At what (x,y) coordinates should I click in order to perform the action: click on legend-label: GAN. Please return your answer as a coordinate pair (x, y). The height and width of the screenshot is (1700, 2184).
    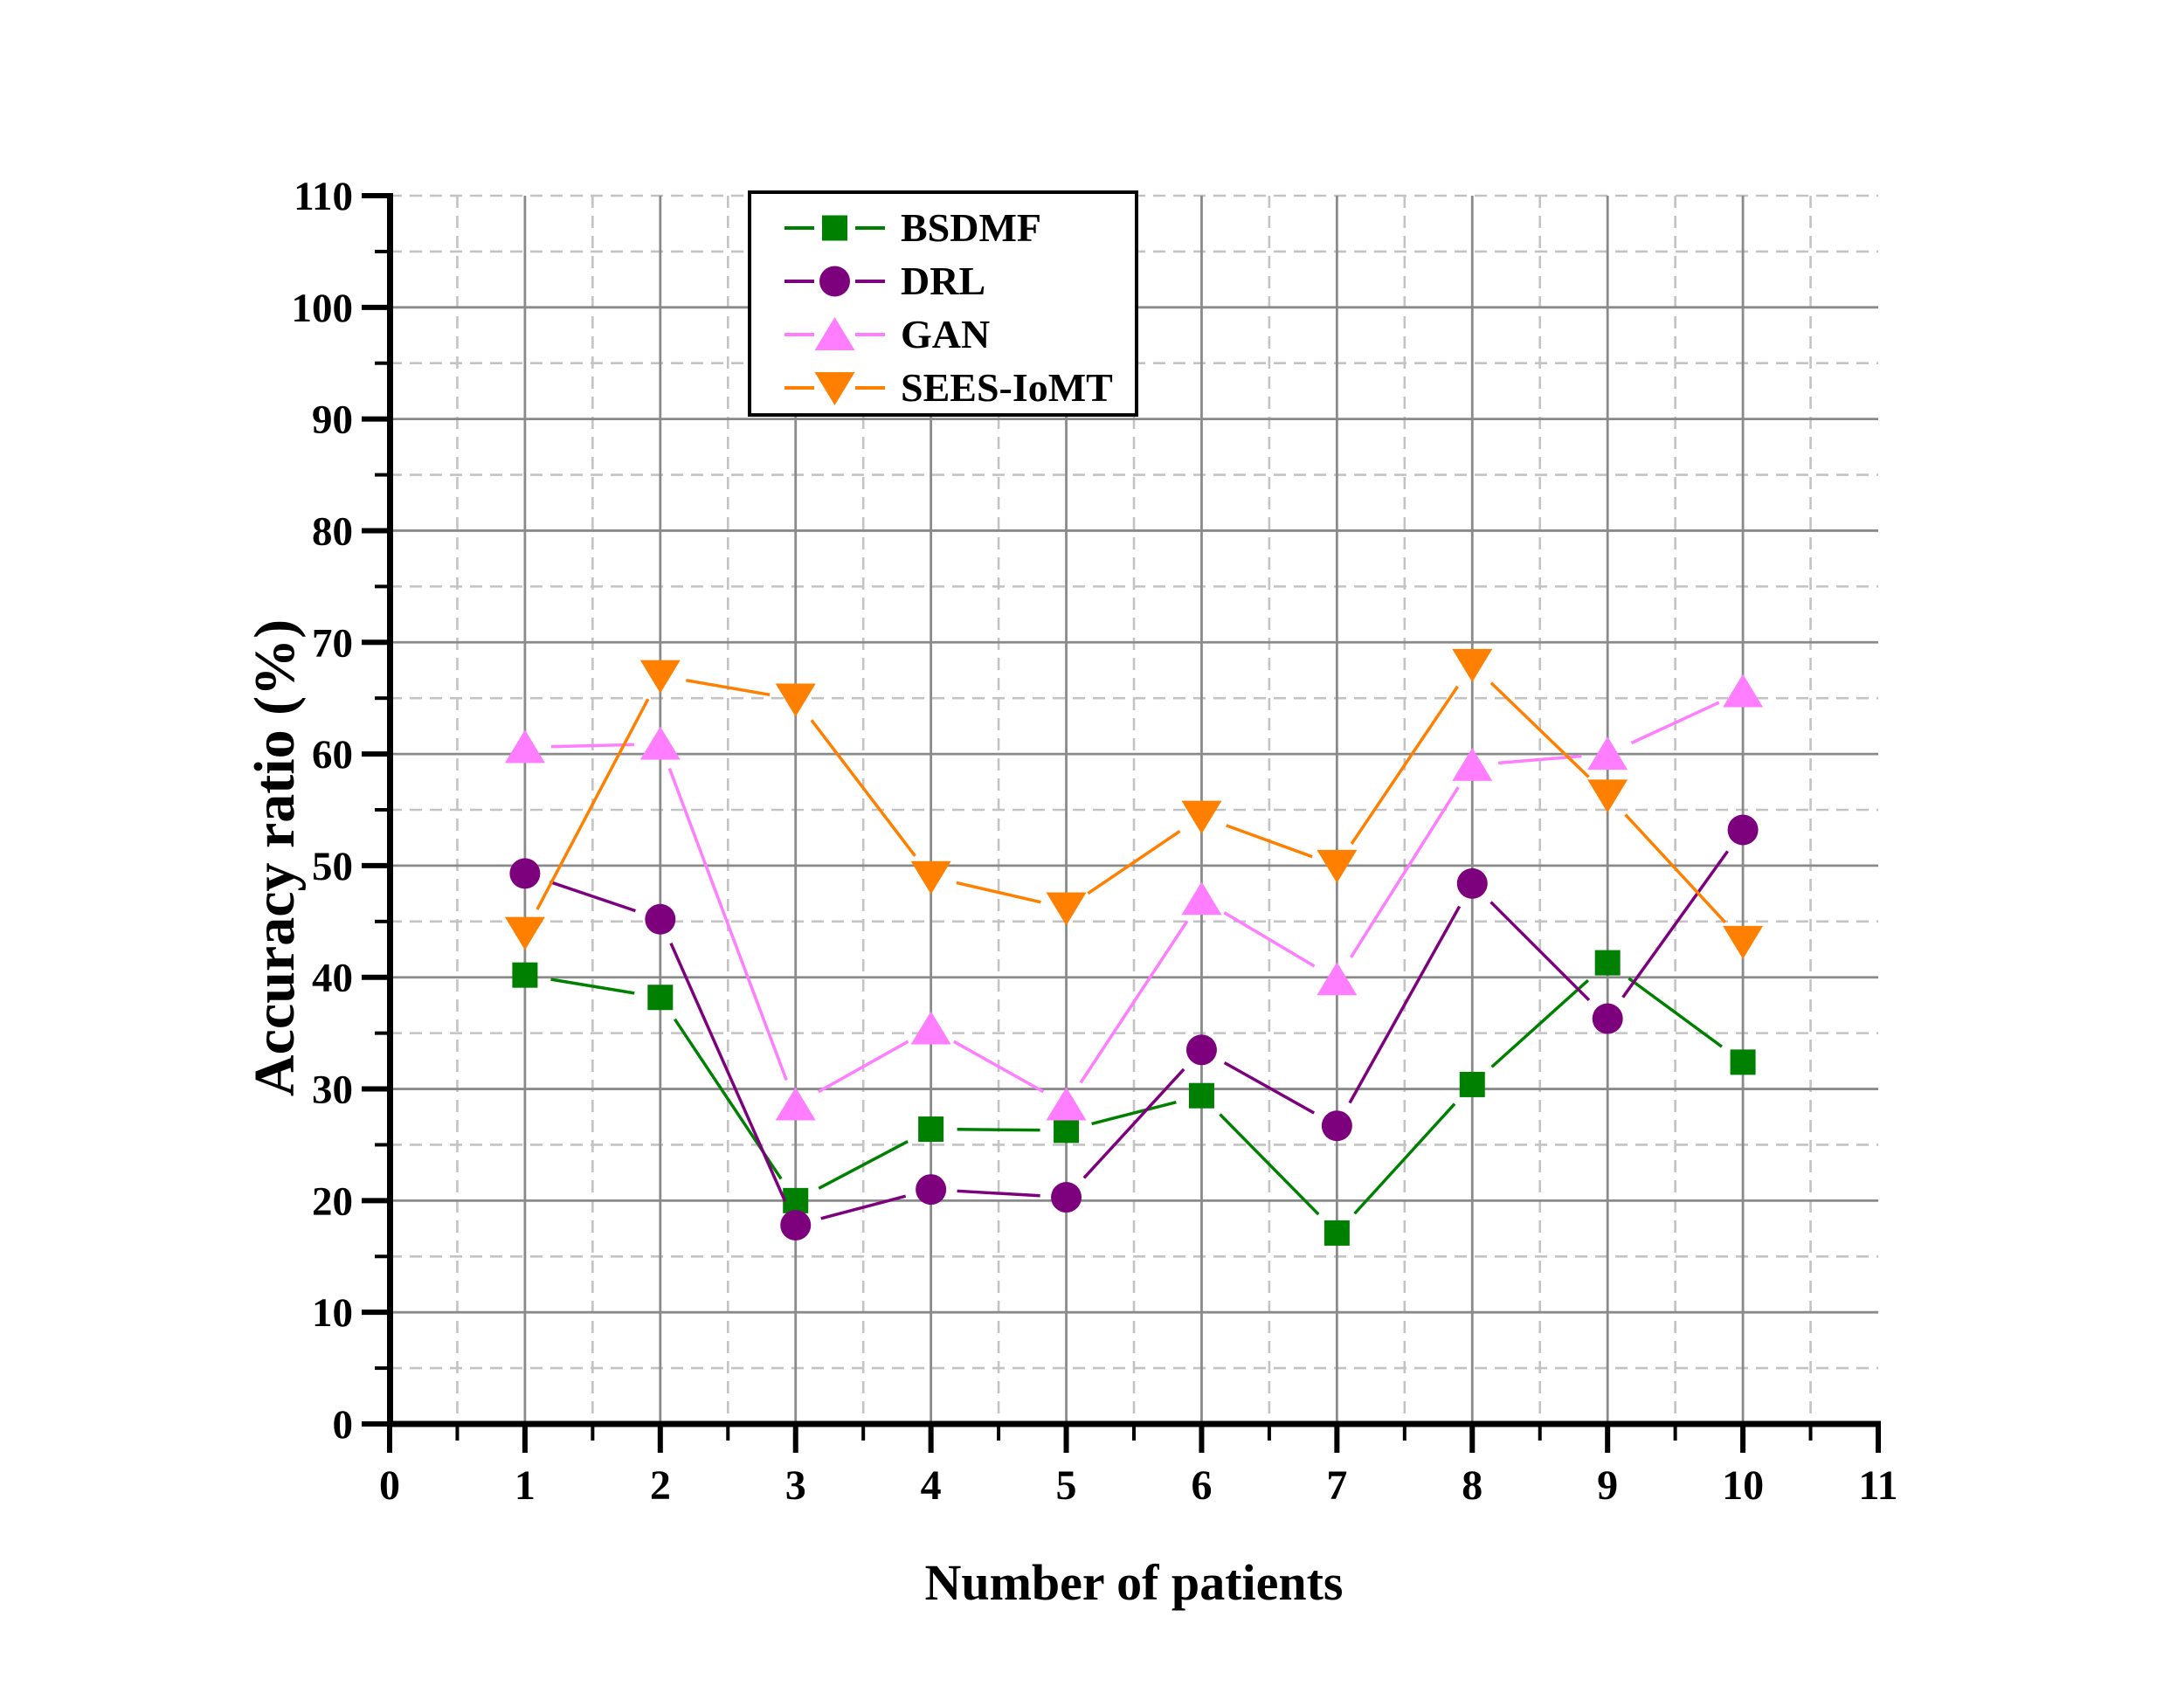
    Looking at the image, I should click on (946, 334).